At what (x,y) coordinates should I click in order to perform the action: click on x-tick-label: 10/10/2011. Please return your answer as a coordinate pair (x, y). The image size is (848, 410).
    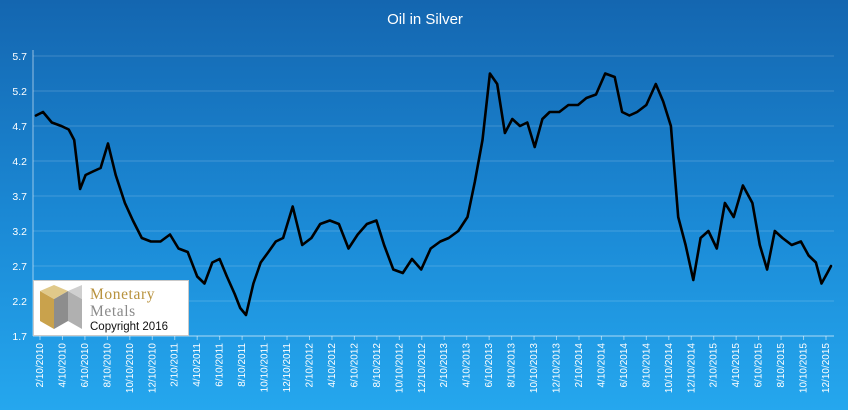
    Looking at the image, I should click on (265, 368).